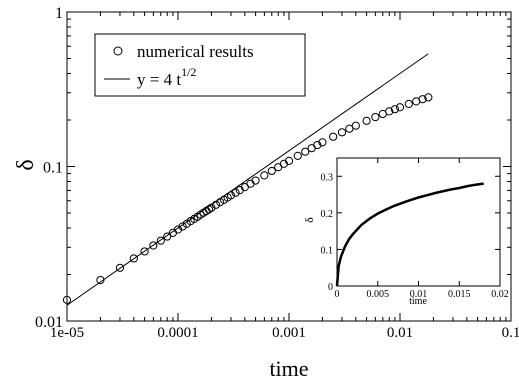 This screenshot has width=519, height=380. Describe the element at coordinates (510, 333) in the screenshot. I see `main-x-tick-label: 0.1` at that location.